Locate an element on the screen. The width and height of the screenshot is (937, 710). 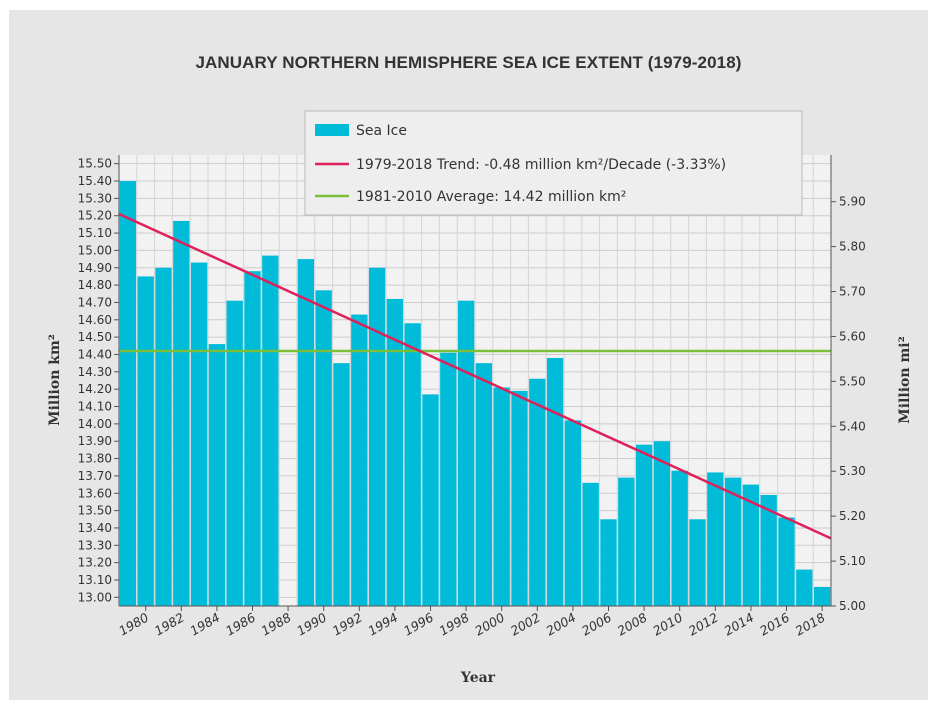
bar-1993 is located at coordinates (377, 436).